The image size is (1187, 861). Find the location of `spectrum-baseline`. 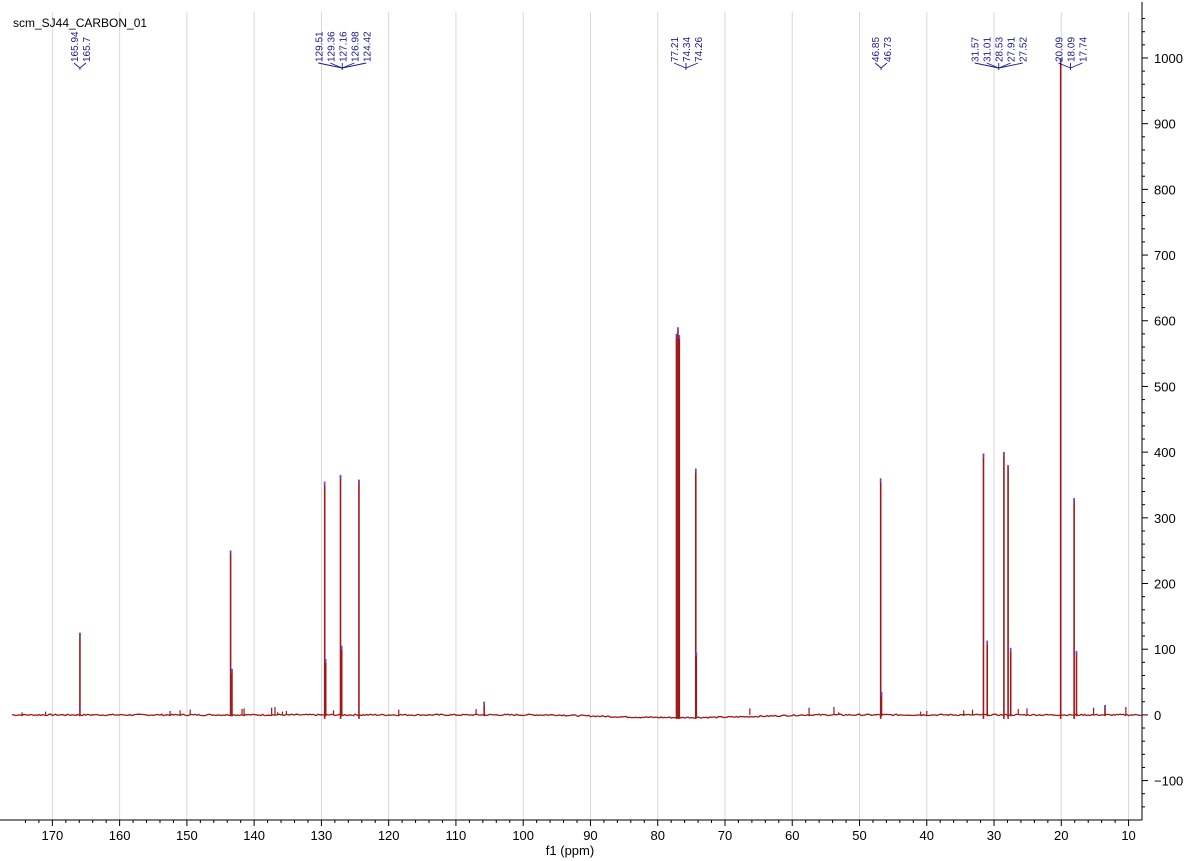

spectrum-baseline is located at coordinates (576, 716).